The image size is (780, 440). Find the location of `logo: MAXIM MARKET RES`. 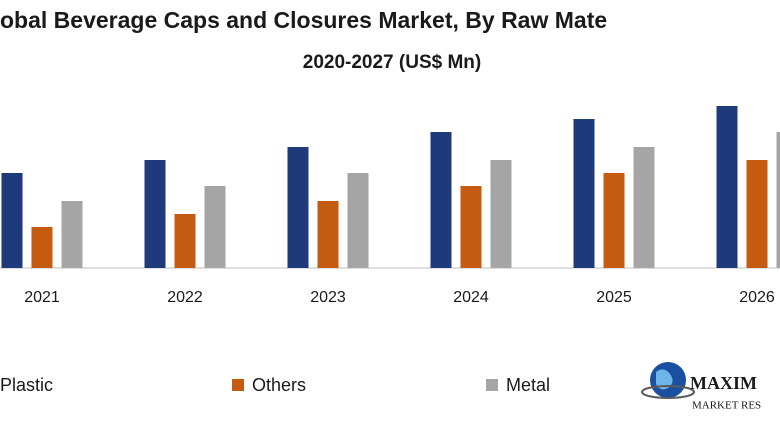

logo: MAXIM MARKET RES is located at coordinates (701, 387).